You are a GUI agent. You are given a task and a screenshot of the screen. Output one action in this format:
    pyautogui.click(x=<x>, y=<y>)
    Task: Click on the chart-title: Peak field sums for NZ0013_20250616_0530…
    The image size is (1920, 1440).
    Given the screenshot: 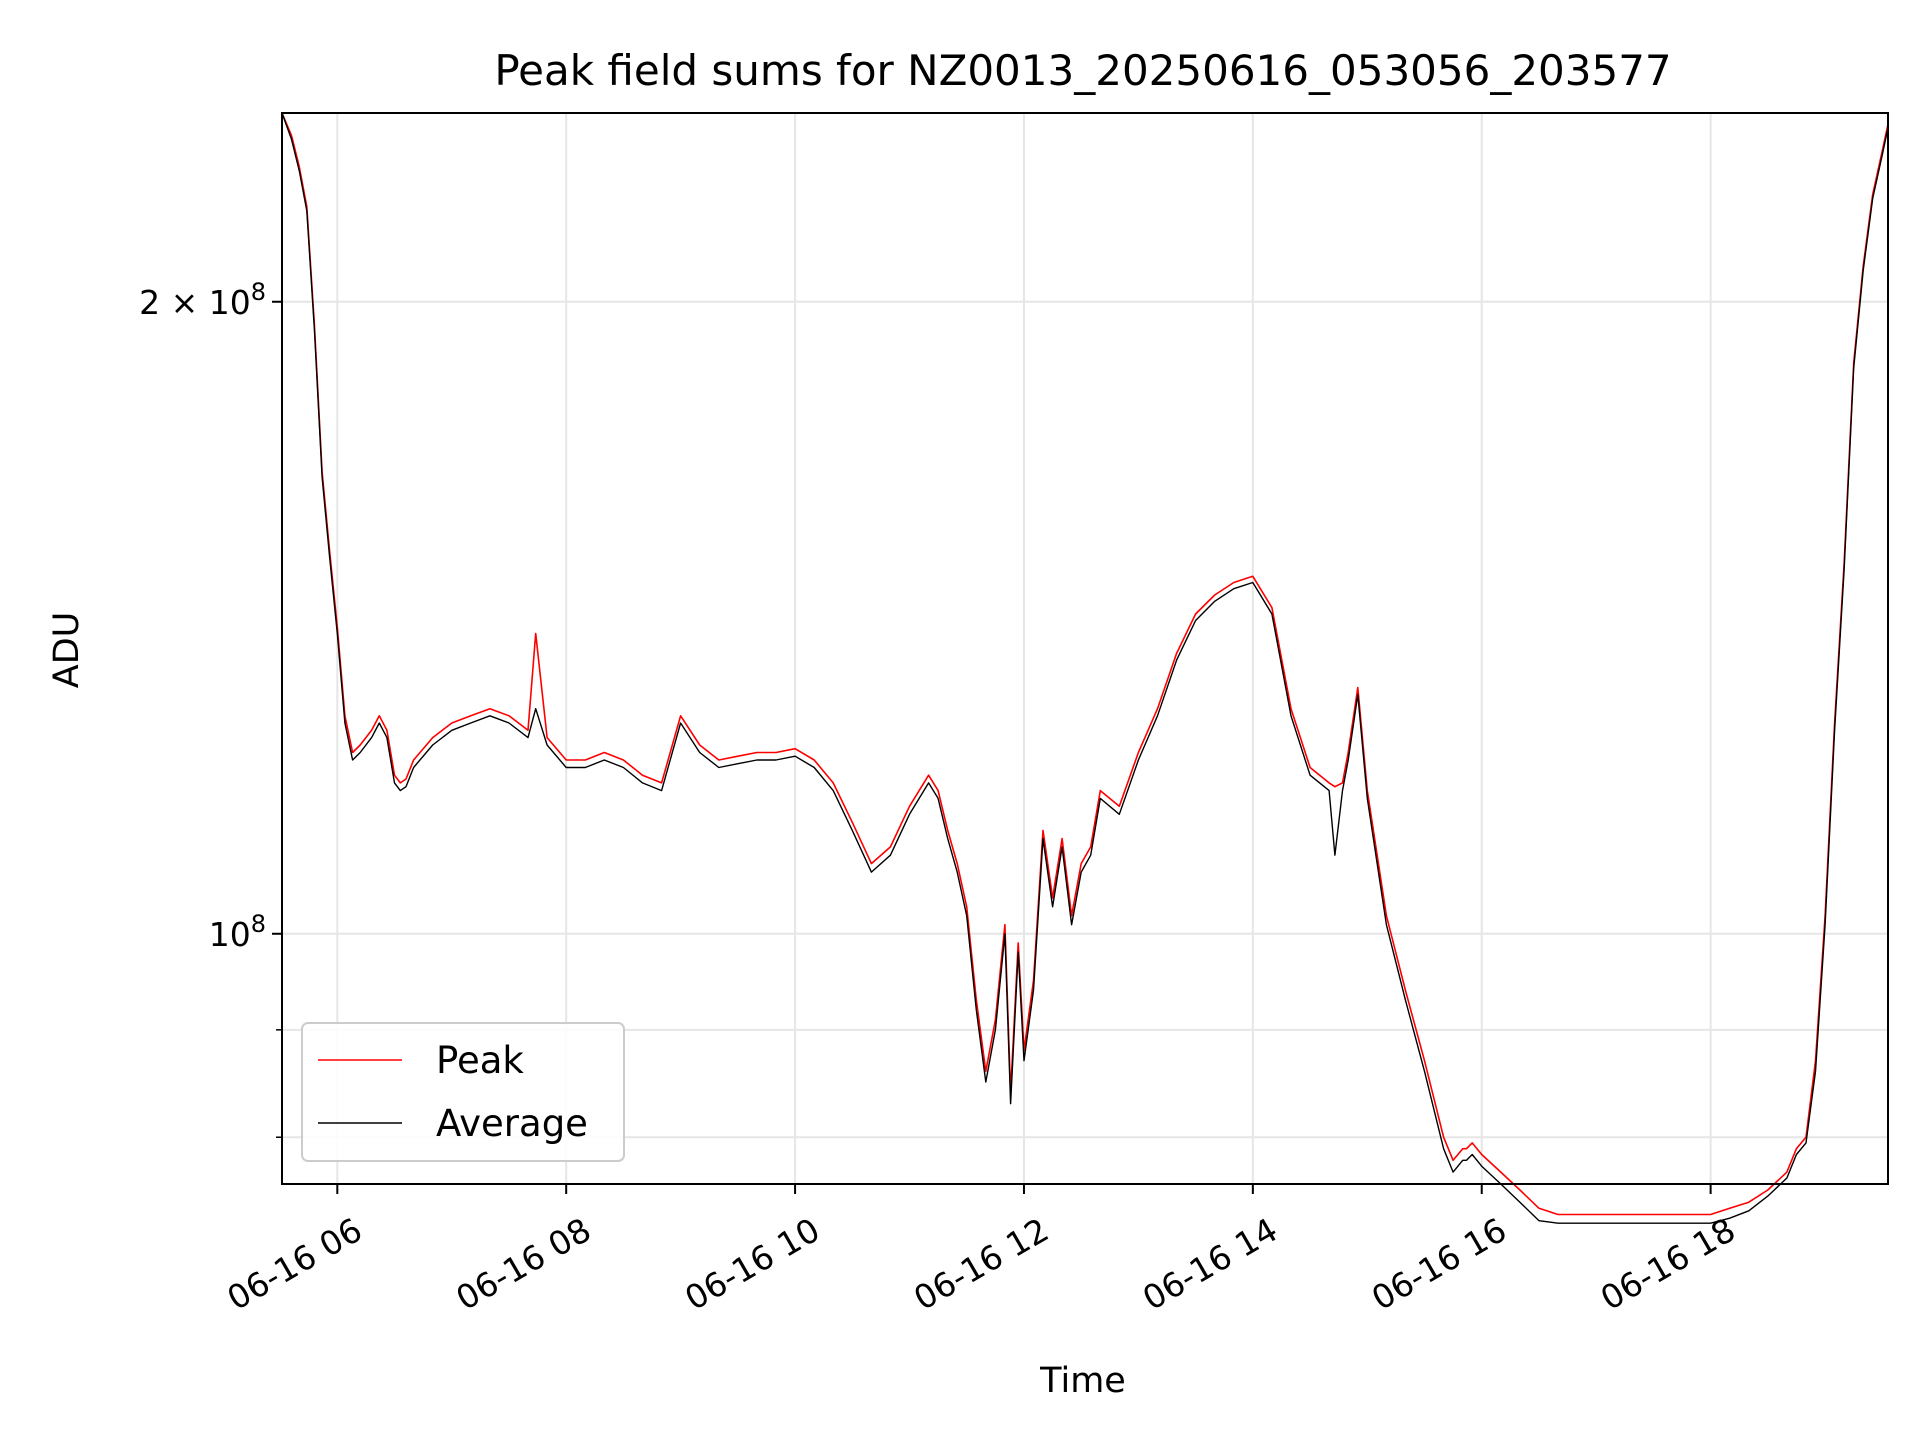 What is the action you would take?
    pyautogui.click(x=1082, y=70)
    